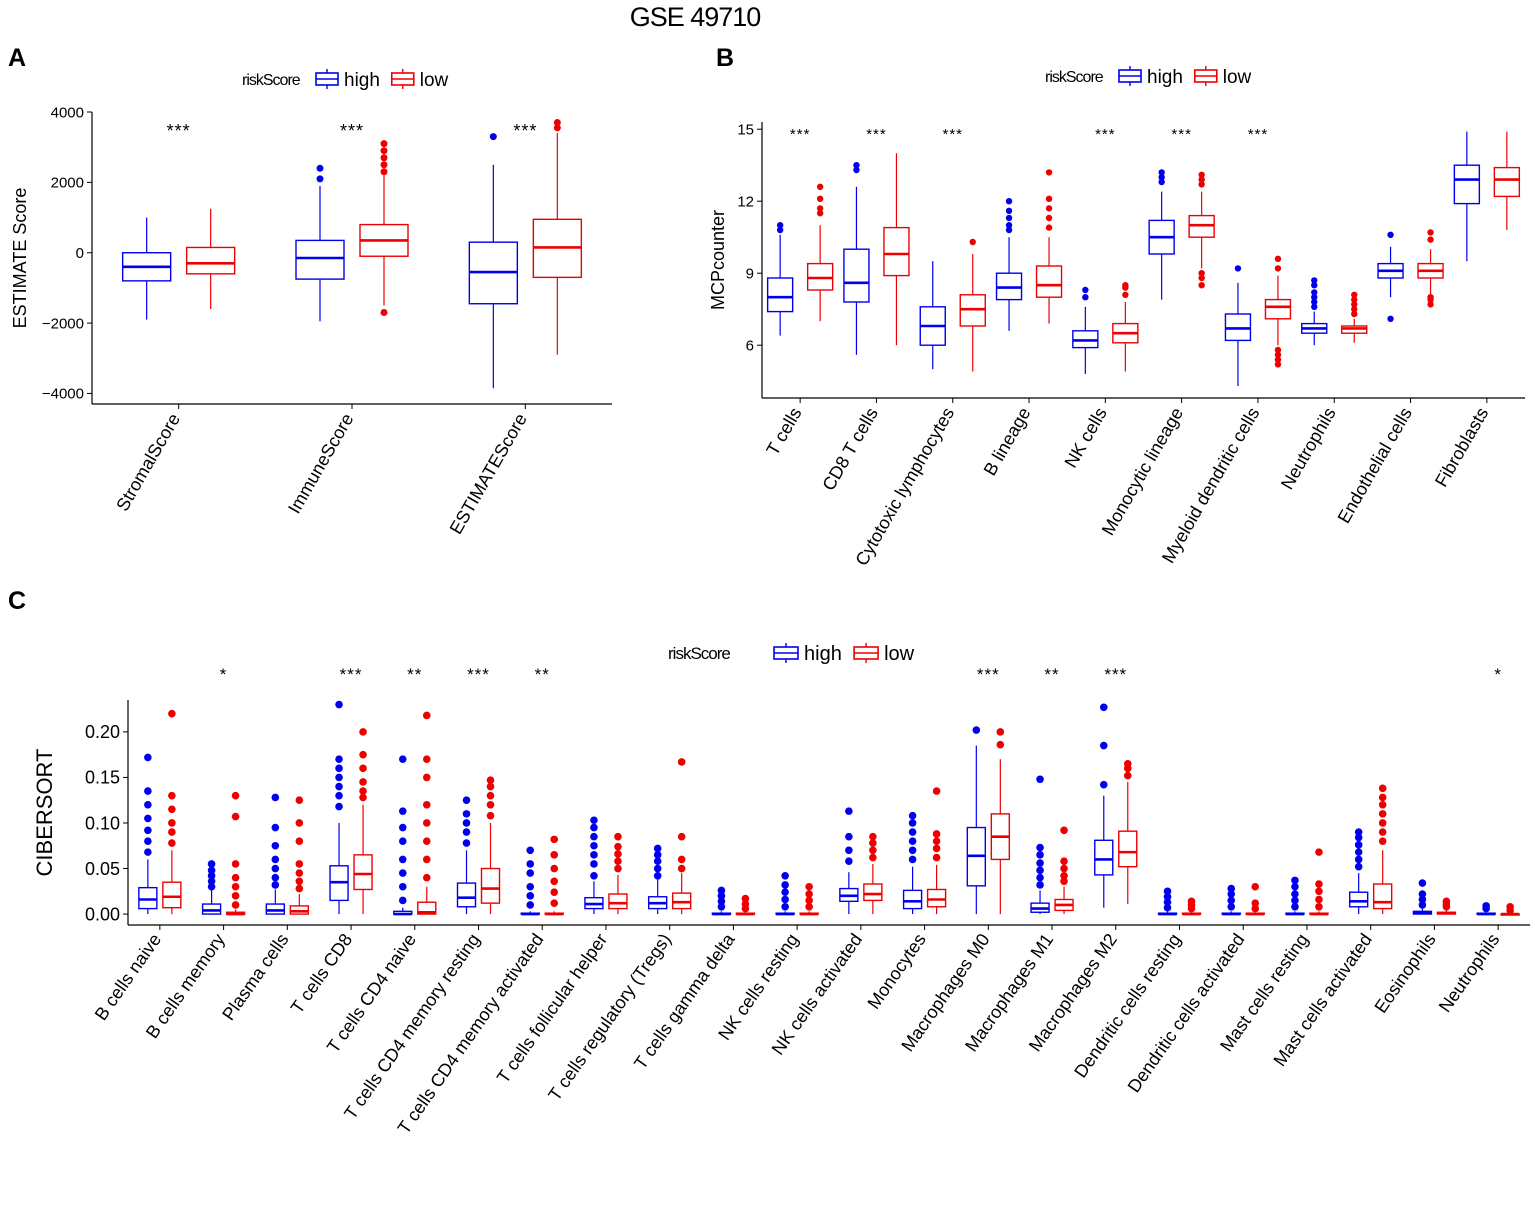 The image size is (1535, 1206). Describe the element at coordinates (1225, 346) in the screenshot. I see `category-myeloid-dendritic-cells: ***Myeloid dendritic cells` at that location.